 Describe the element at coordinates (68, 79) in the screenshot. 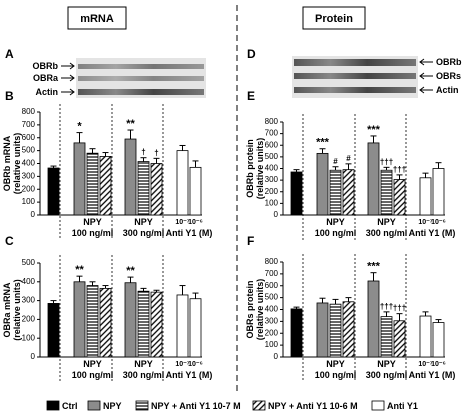

I see `blot-arrows` at that location.